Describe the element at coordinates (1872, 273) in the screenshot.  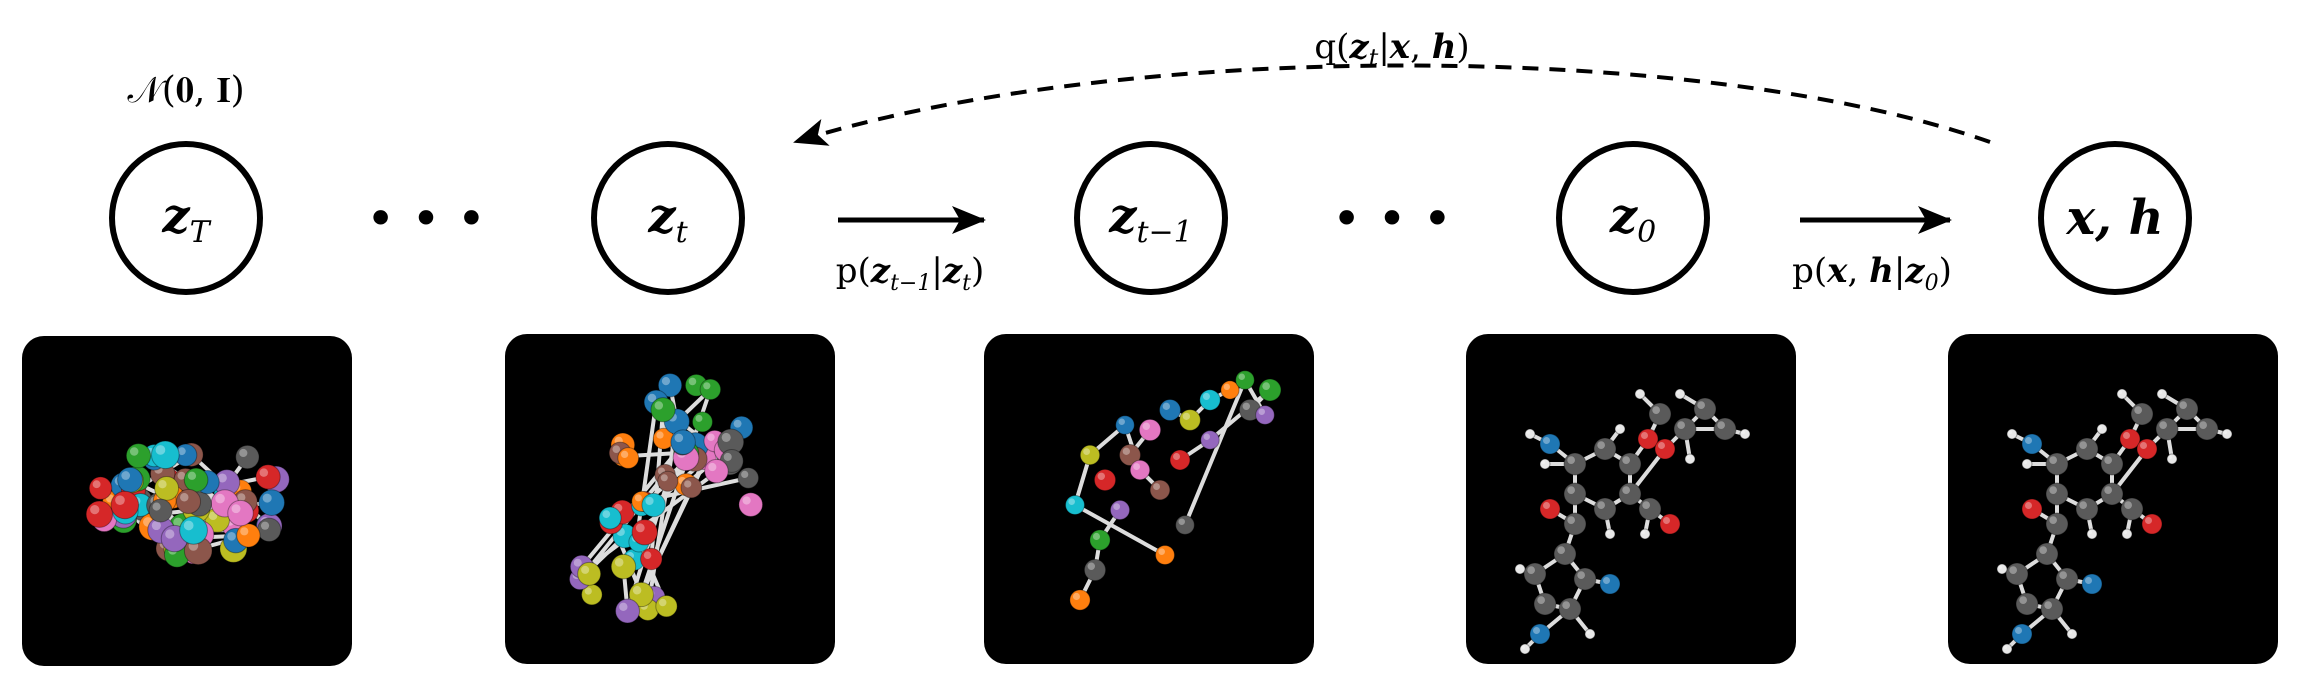
I see `decode-label: p(x, h|z0)` at that location.